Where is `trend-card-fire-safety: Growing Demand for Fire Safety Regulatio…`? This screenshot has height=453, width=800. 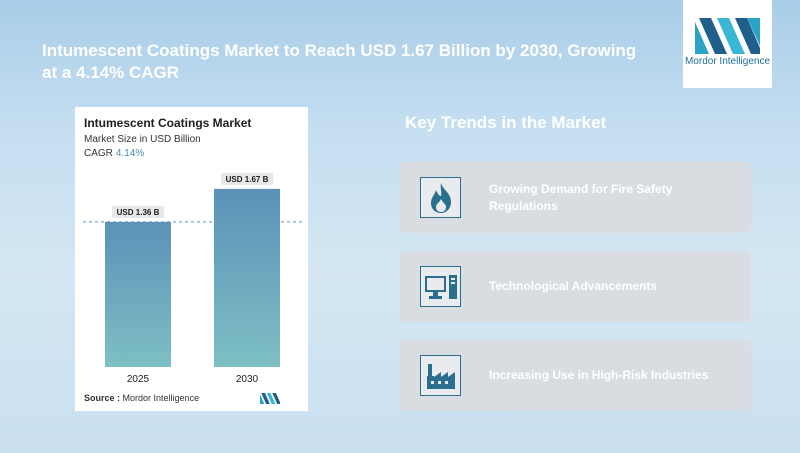 trend-card-fire-safety: Growing Demand for Fire Safety Regulatio… is located at coordinates (575, 197).